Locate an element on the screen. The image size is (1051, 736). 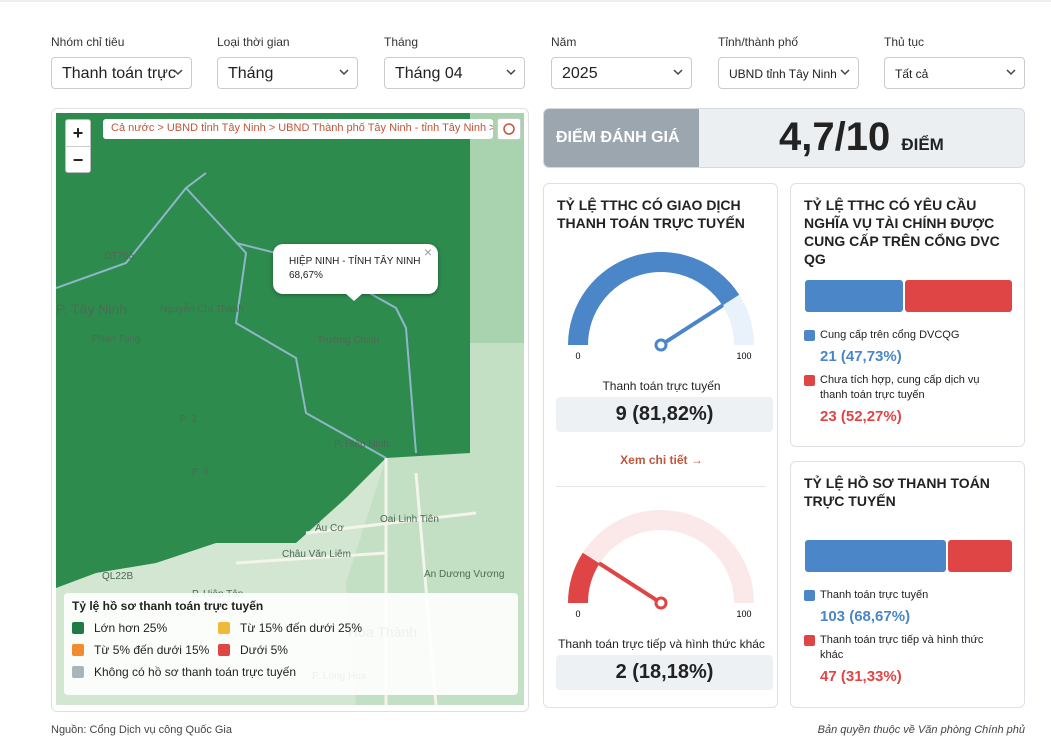
series-row: Thanh toán trực tuyến 103 (68,67%) is located at coordinates (906, 606).